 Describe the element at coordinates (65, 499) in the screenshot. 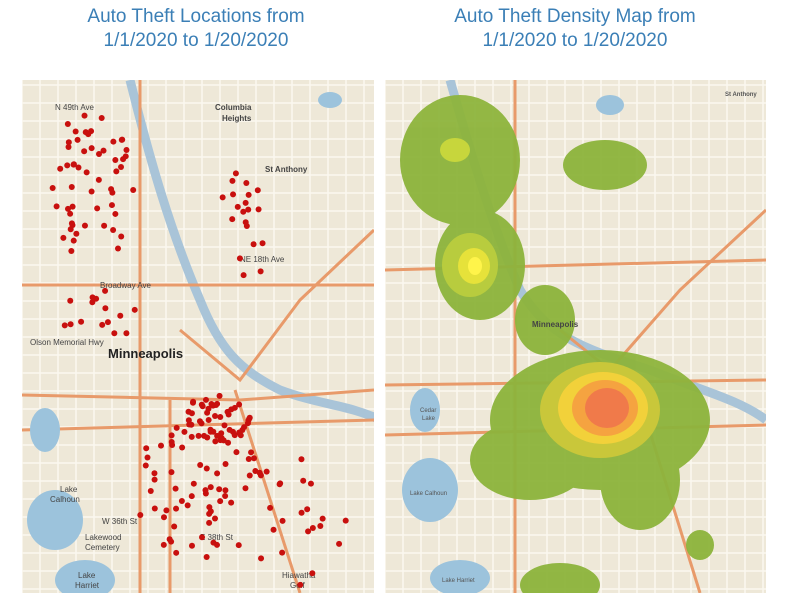

I see `map-label: Calhoun` at that location.